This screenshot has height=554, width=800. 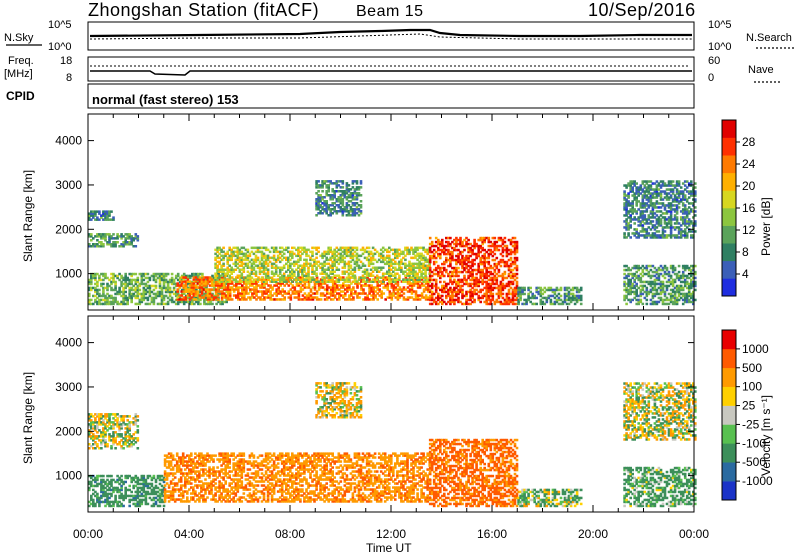 I want to click on cpid-panel: CPID normal (fast stereo) 153, so click(x=350, y=96).